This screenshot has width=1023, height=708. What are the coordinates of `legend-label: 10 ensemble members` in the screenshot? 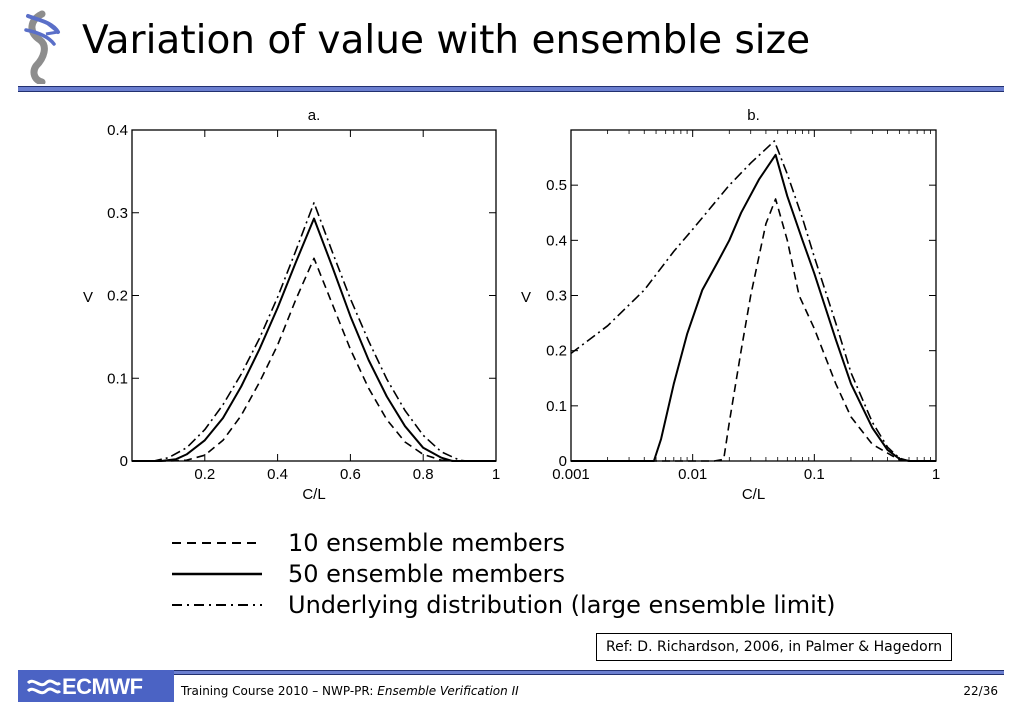 It's located at (426, 543).